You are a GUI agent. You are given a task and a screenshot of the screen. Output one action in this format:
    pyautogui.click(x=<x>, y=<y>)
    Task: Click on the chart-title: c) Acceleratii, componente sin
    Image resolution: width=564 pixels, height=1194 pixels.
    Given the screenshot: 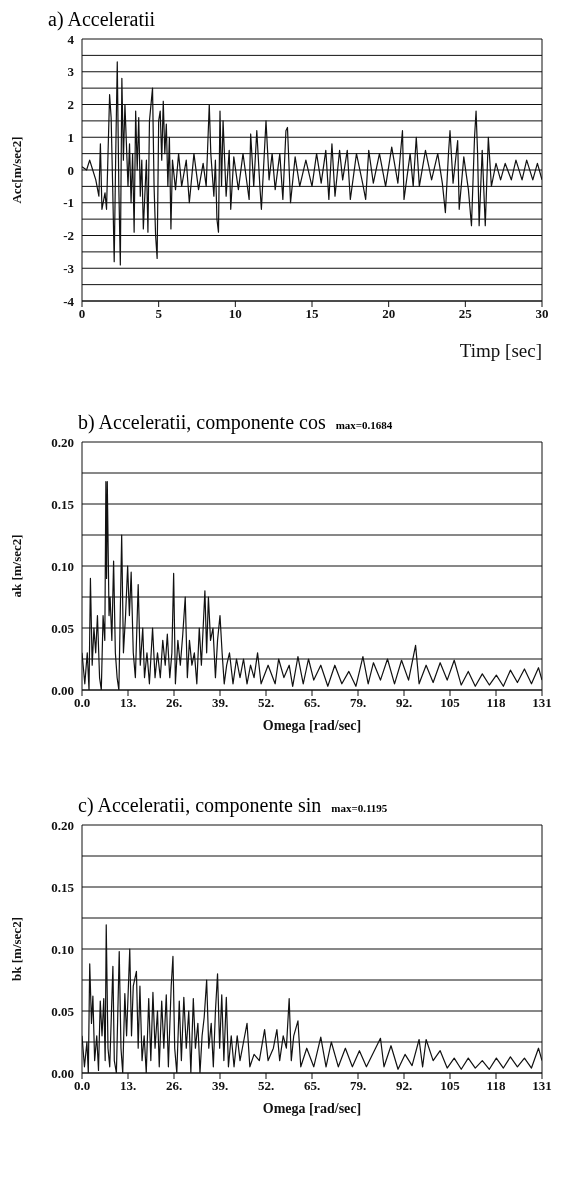 What is the action you would take?
    pyautogui.click(x=200, y=805)
    